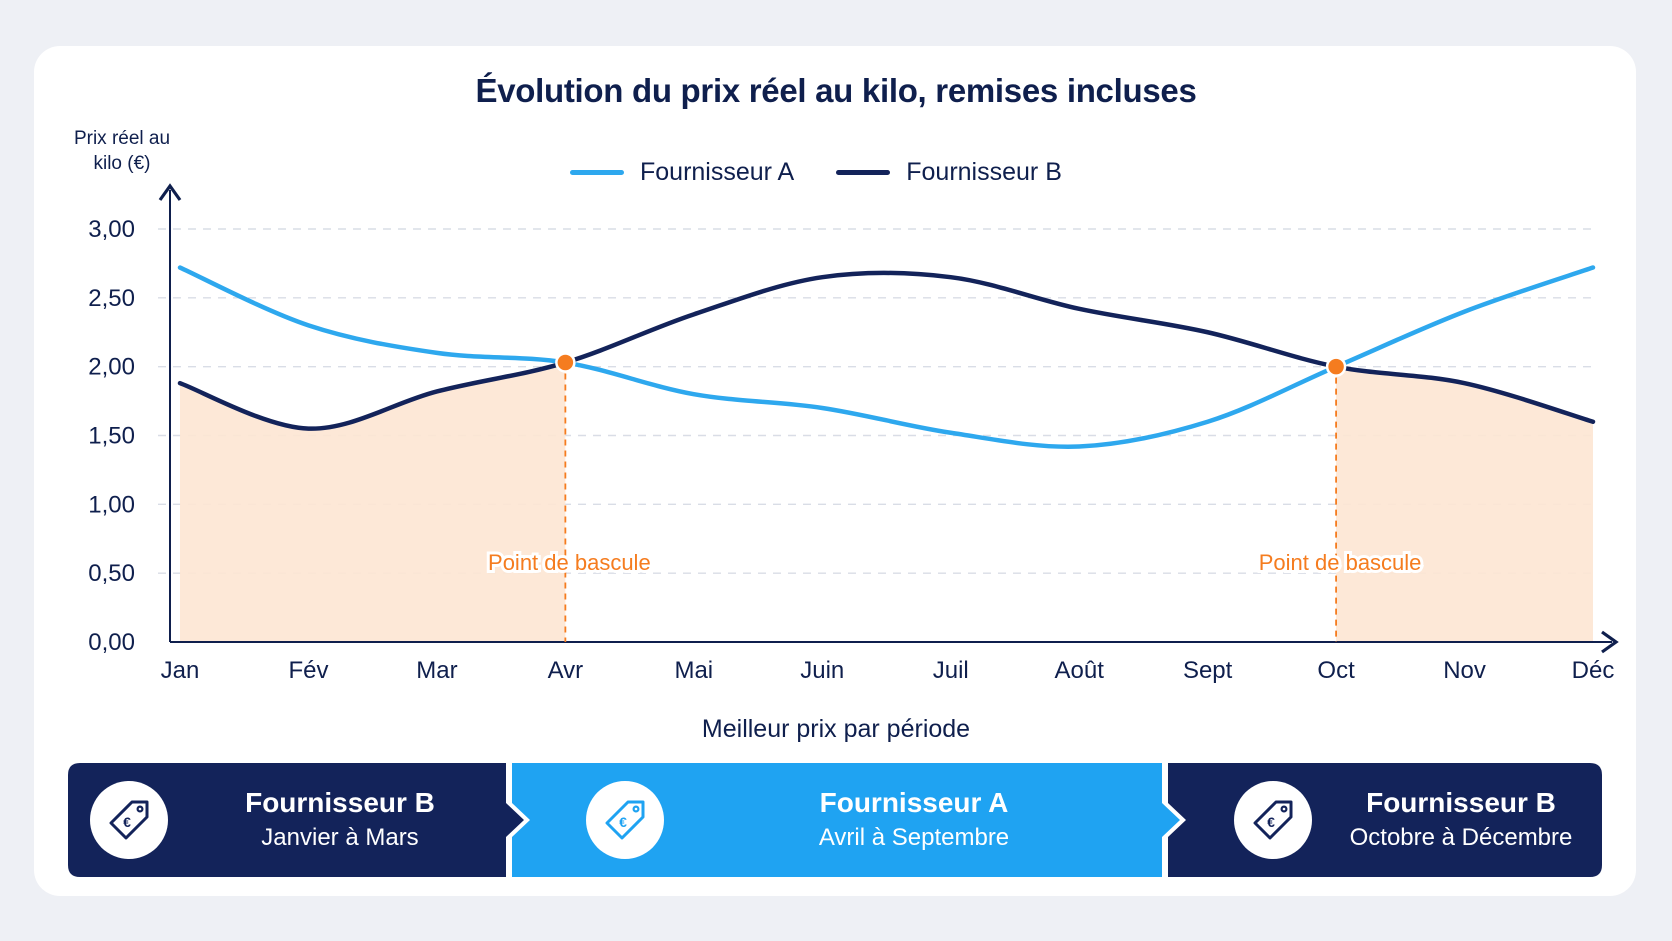  I want to click on period-segment-3: € Fournisseur B Octobre à Décembre, so click(1385, 820).